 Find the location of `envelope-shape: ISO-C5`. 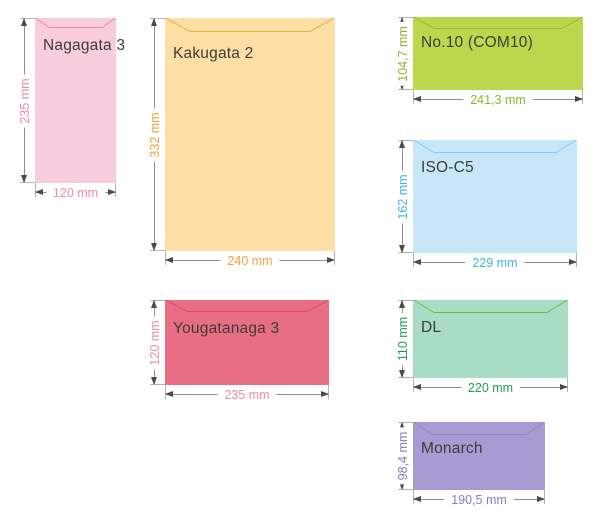

envelope-shape: ISO-C5 is located at coordinates (495, 196).